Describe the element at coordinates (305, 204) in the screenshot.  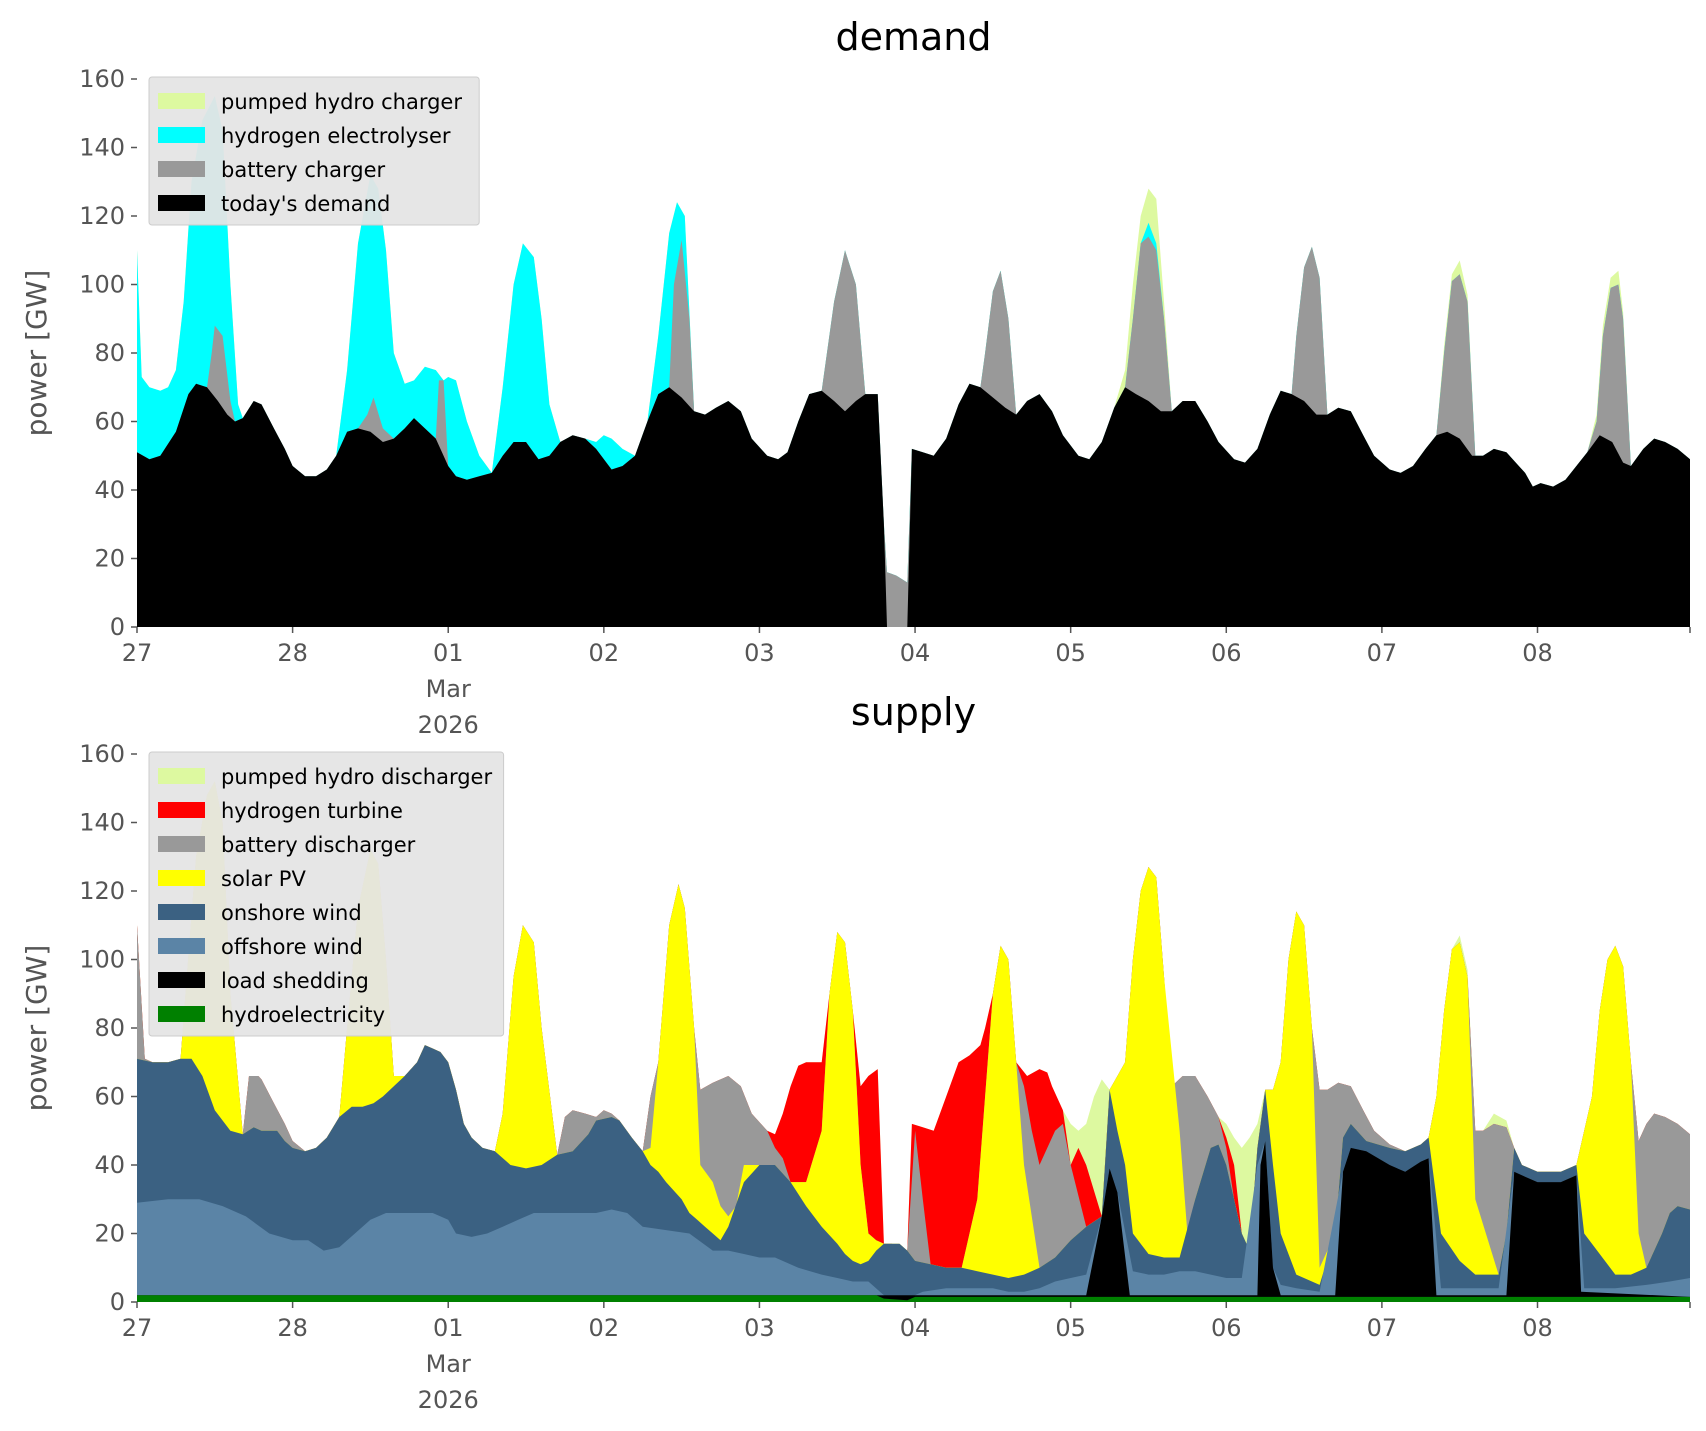
I see `legend-label: today's demand` at that location.